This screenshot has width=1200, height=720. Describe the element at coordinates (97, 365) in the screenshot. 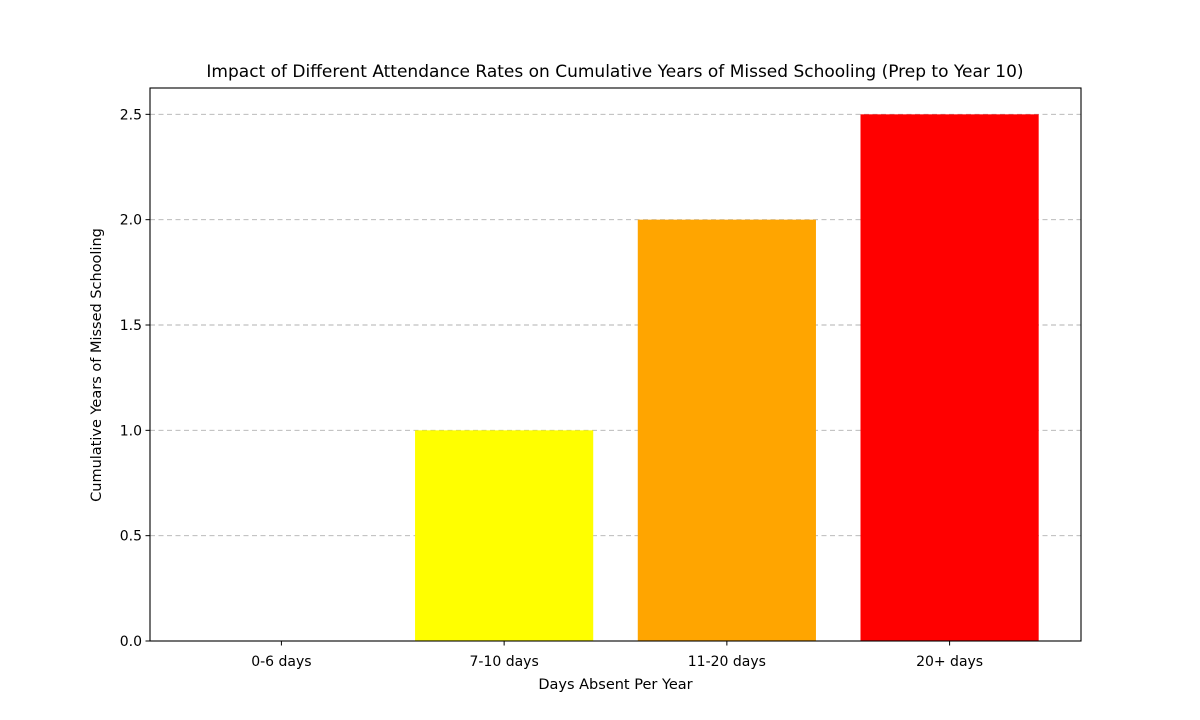

I see `y-axis-label: Cumulative Years of Missed Schooling` at that location.